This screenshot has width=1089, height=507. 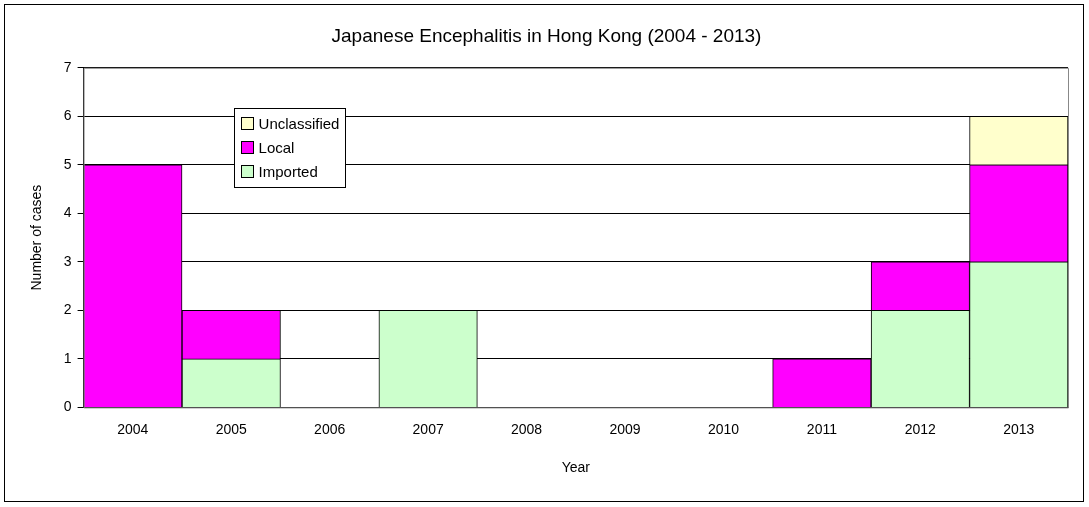 I want to click on x-tick-label: 2011, so click(x=822, y=428).